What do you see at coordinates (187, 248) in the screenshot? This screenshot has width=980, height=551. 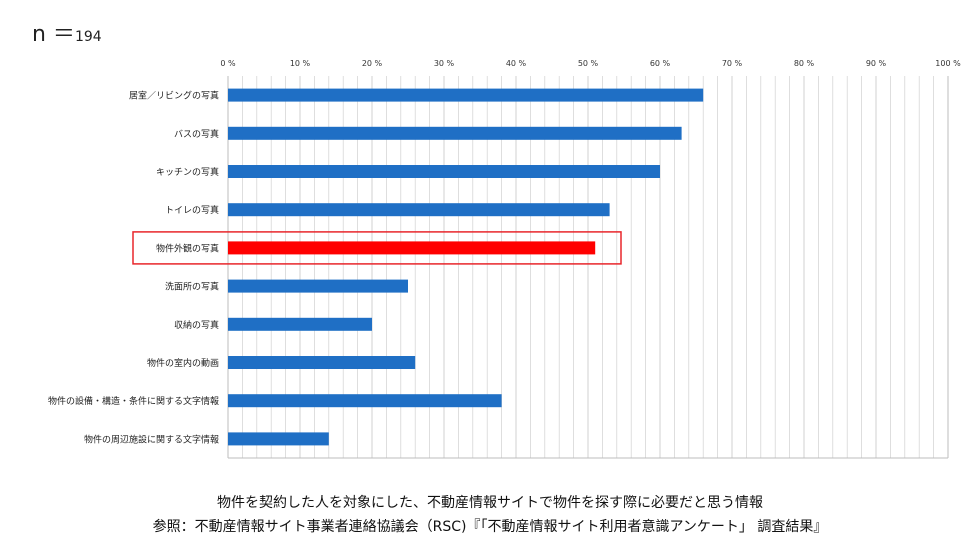 I see `category-label: 物件外観の写真` at bounding box center [187, 248].